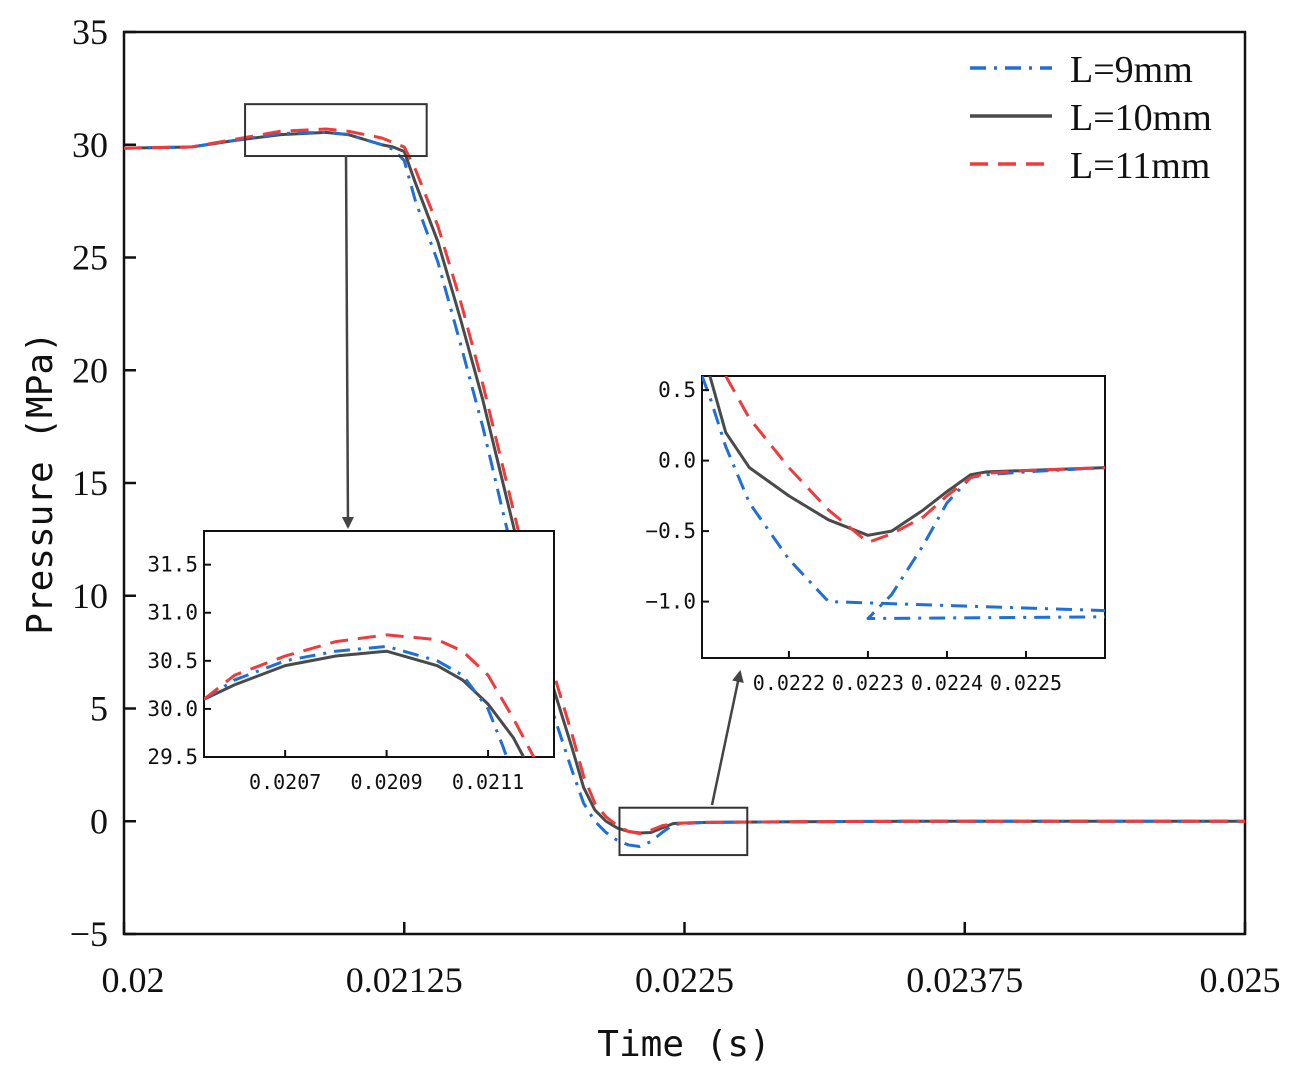 This screenshot has height=1078, width=1302. What do you see at coordinates (677, 461) in the screenshot?
I see `inset-y-tick-label: 0.0` at bounding box center [677, 461].